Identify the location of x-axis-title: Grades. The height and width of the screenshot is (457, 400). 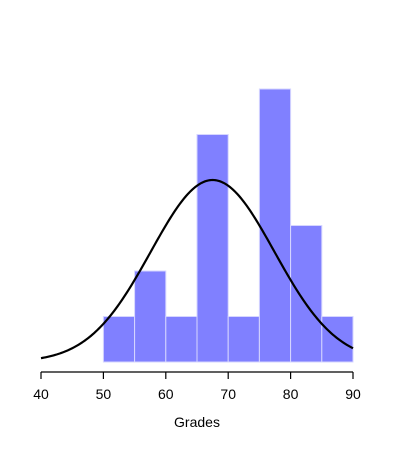
(197, 422).